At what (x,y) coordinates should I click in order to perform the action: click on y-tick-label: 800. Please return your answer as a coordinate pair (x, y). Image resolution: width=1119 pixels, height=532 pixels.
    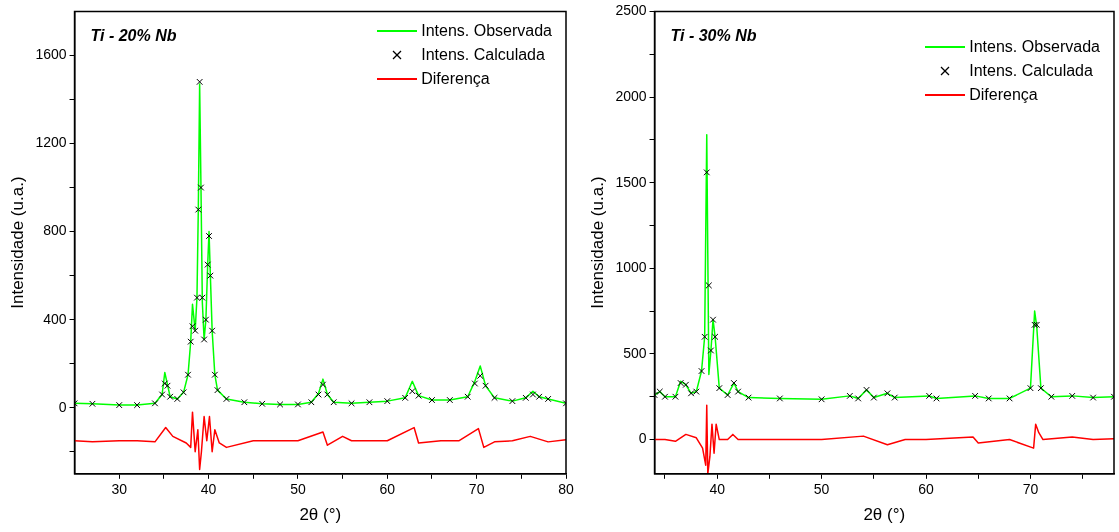
    Looking at the image, I should click on (55, 230).